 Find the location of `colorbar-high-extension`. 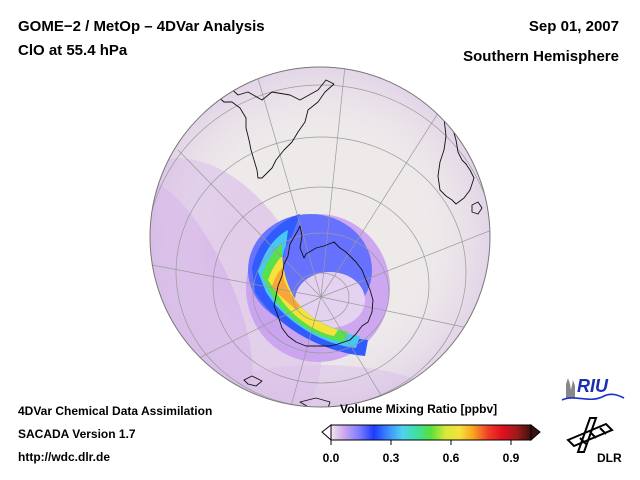

colorbar-high-extension is located at coordinates (535, 432).